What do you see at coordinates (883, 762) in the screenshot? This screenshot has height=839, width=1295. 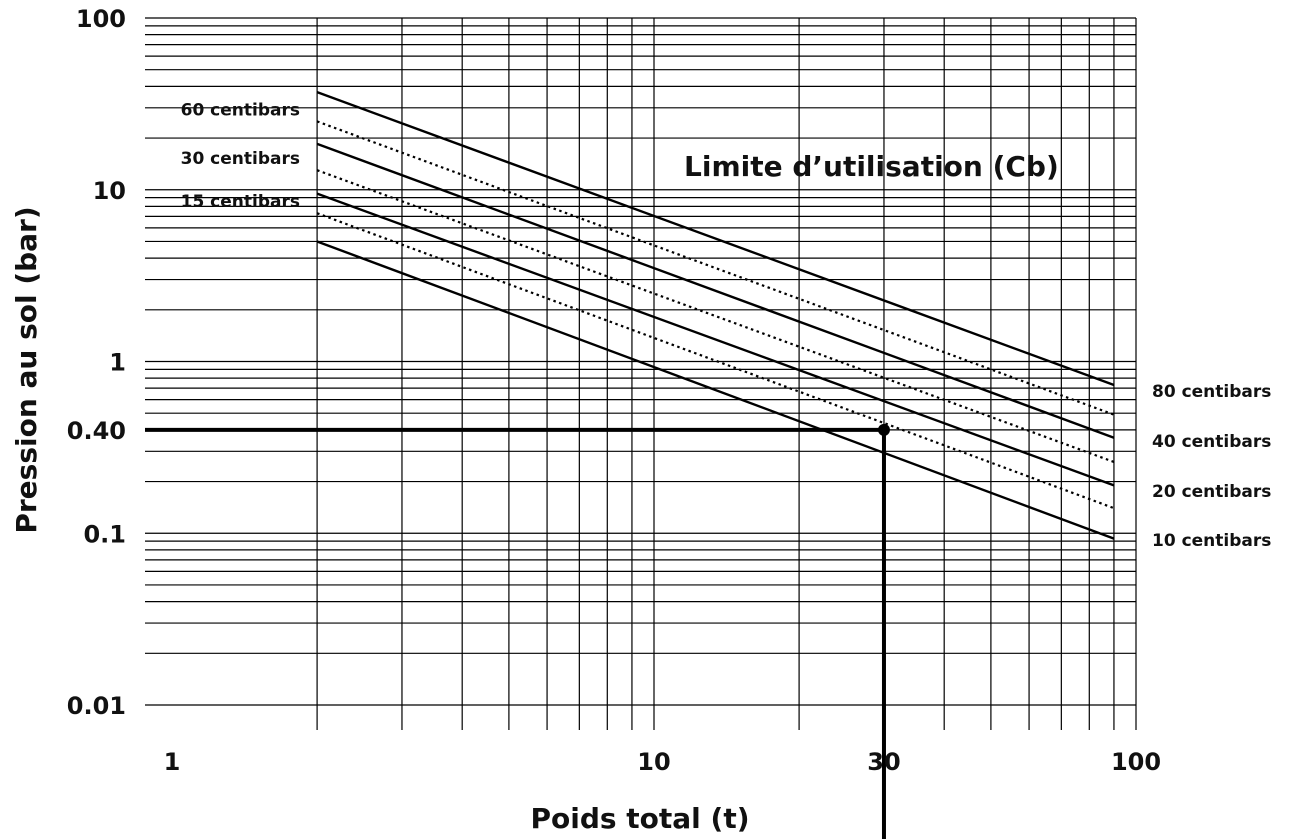 I see `x-tick-label: 30` at bounding box center [883, 762].